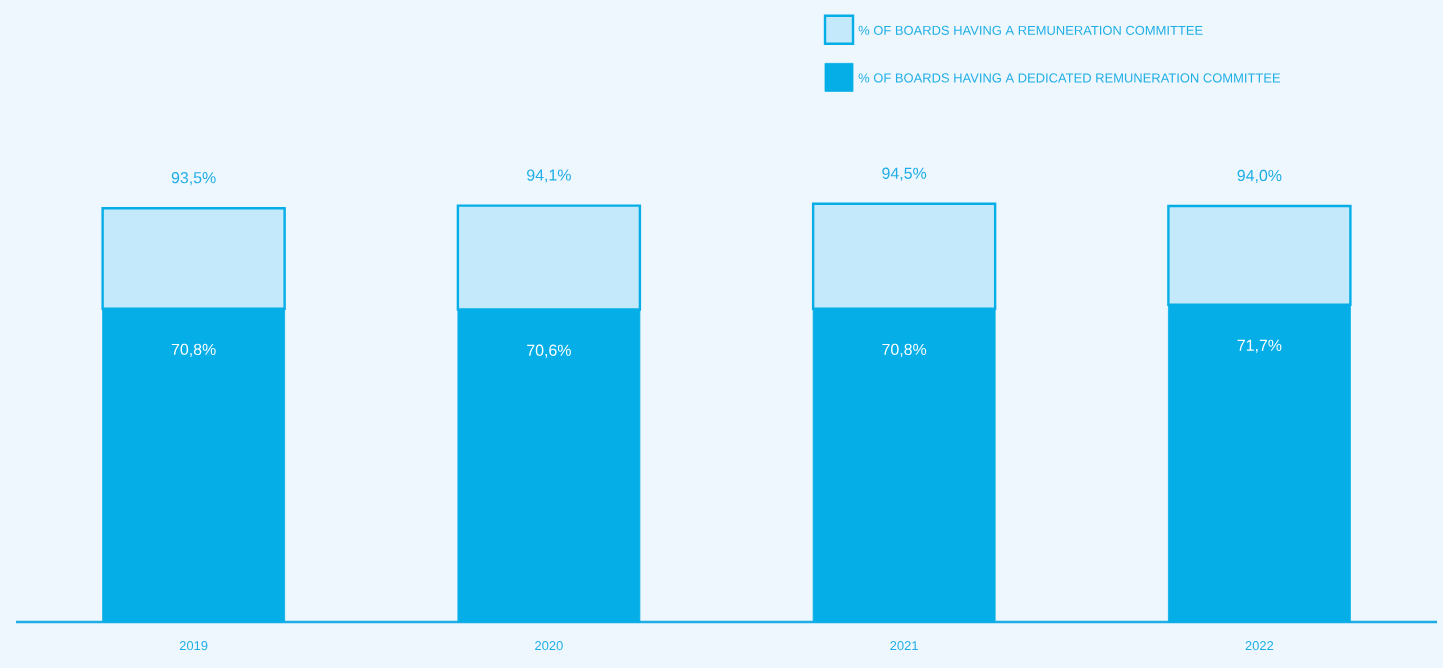 This screenshot has width=1443, height=668. I want to click on total-label: 94,1%, so click(549, 176).